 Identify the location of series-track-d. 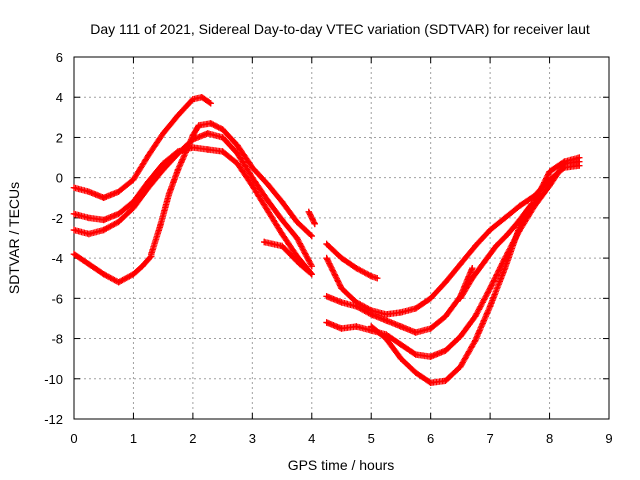
(112, 268).